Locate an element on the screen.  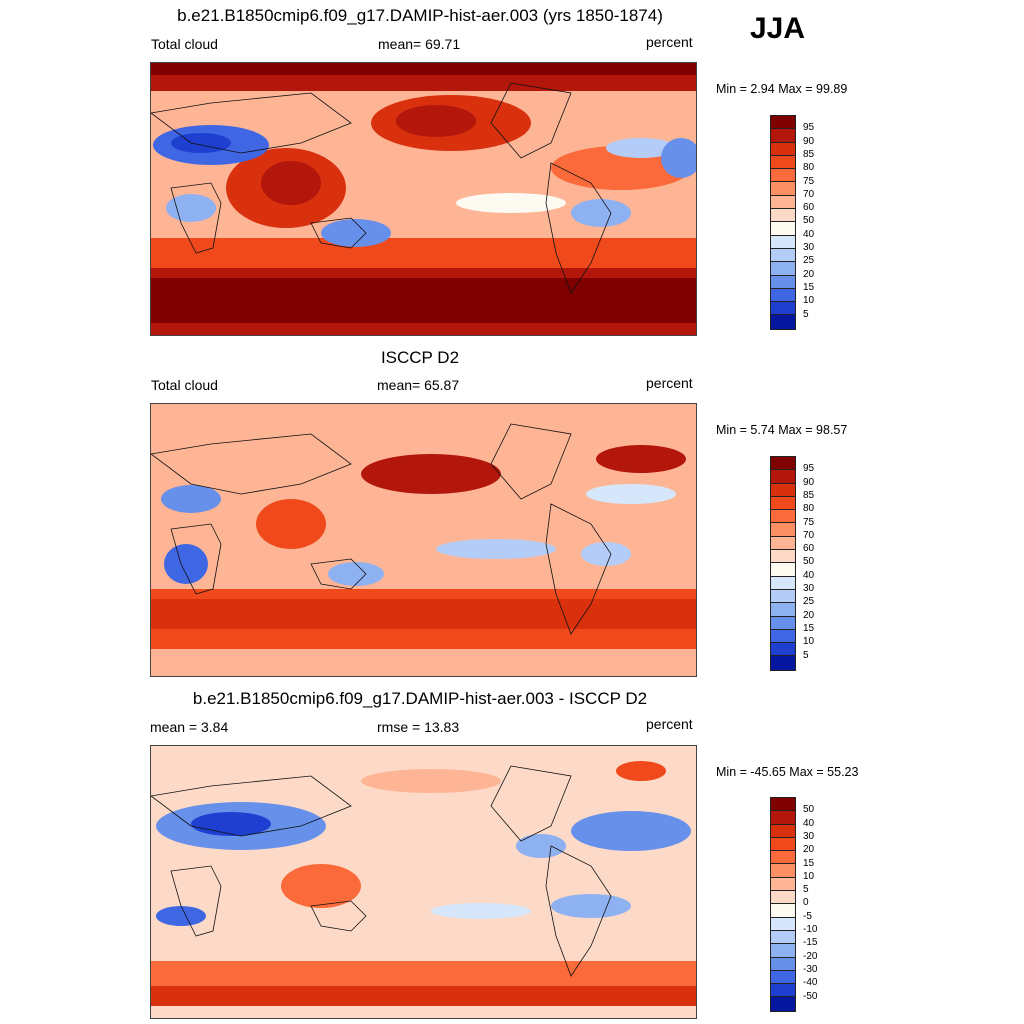
panel-2-map is located at coordinates (423, 540).